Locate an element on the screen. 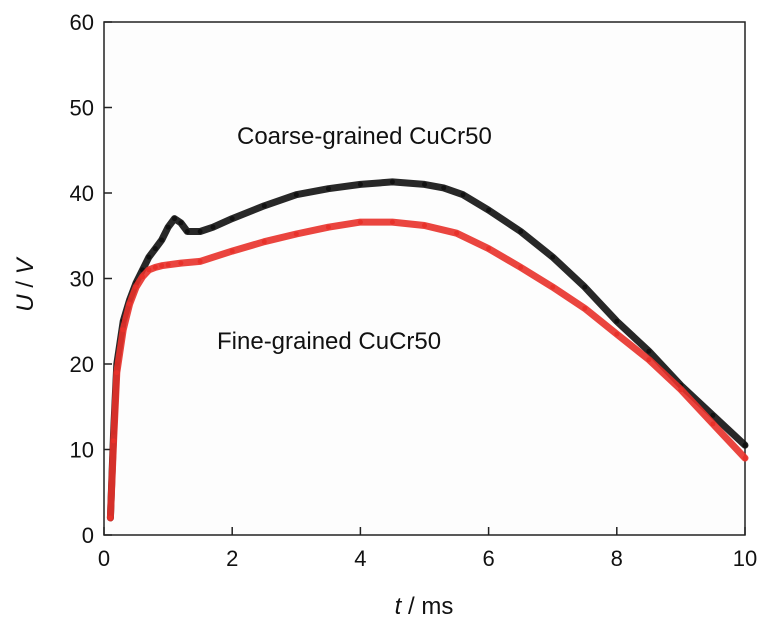 The width and height of the screenshot is (768, 629). y-tick-label: 0 is located at coordinates (88, 535).